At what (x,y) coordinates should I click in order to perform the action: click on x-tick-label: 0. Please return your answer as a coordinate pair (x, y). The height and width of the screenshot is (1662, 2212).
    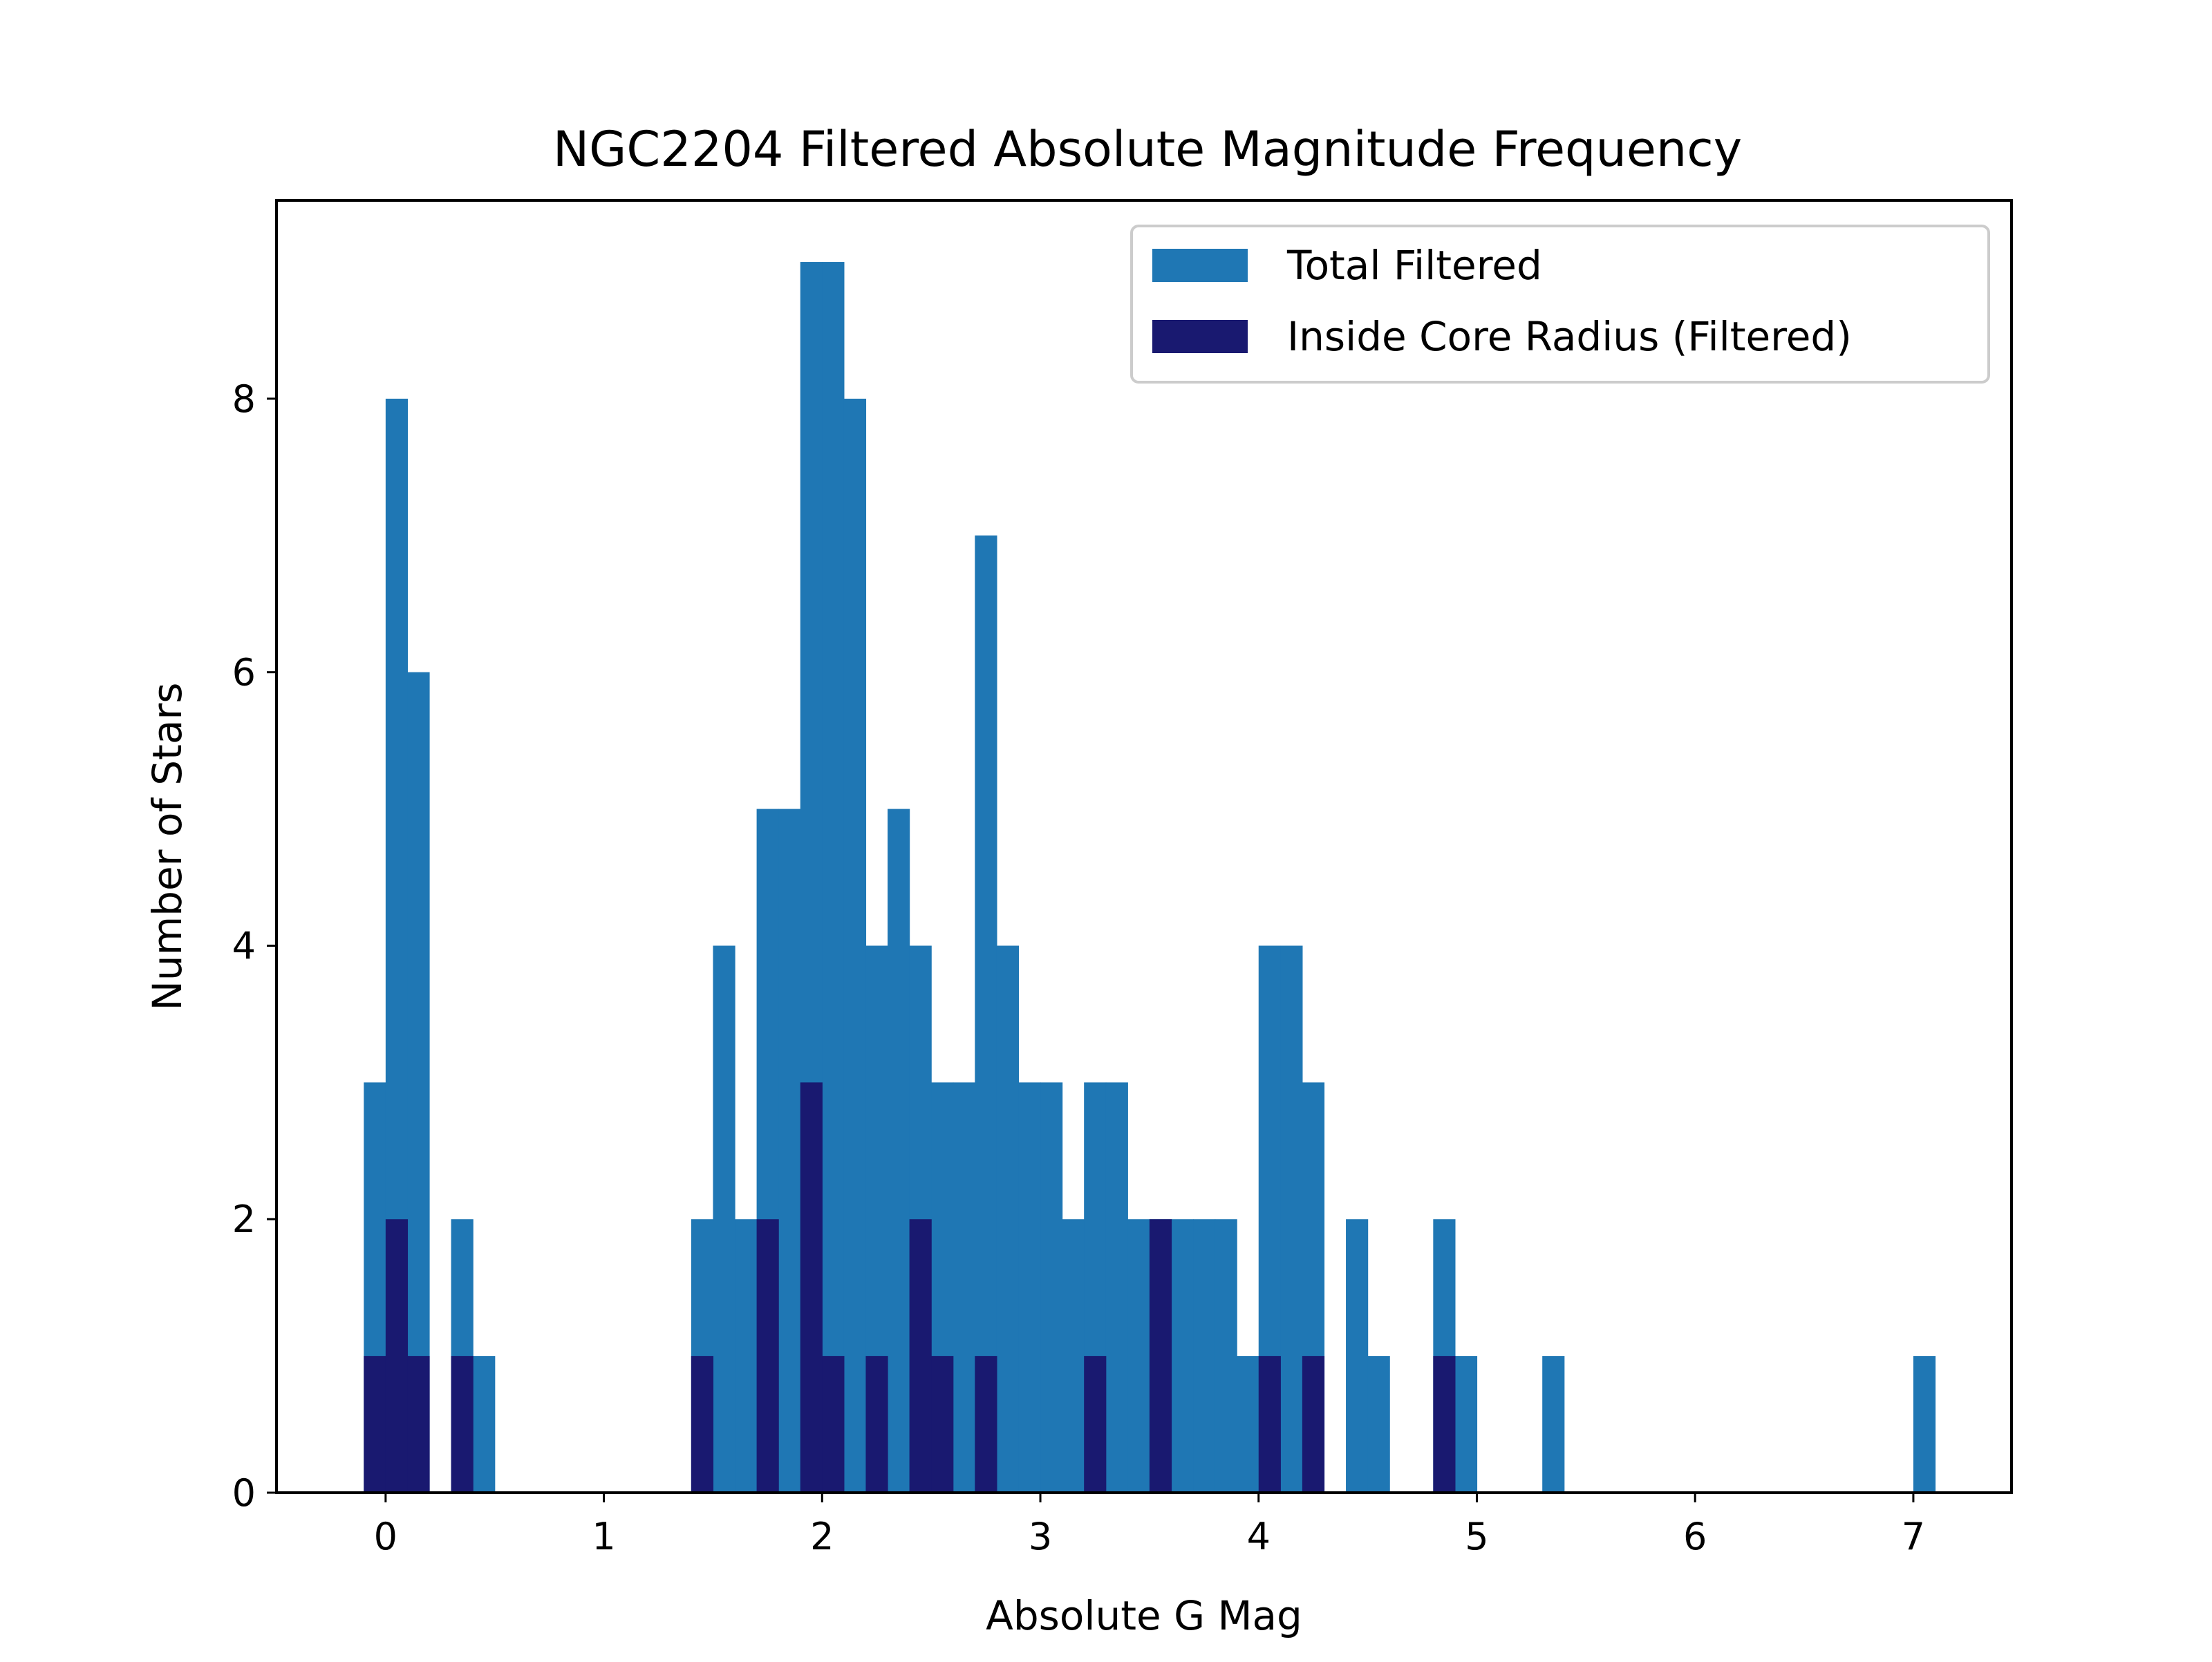
    Looking at the image, I should click on (385, 1537).